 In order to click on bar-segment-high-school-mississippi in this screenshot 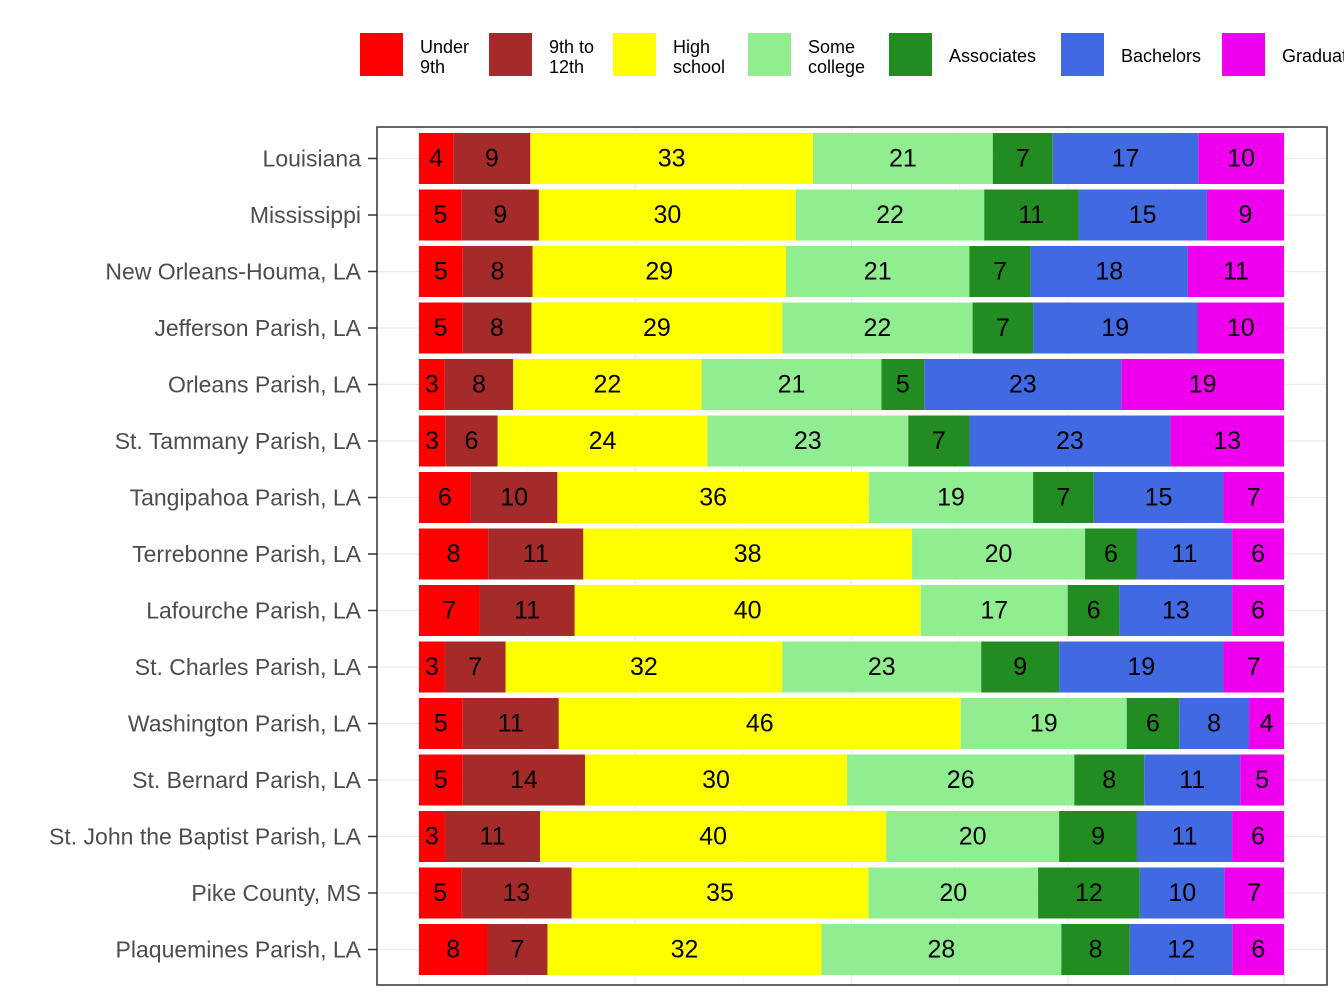, I will do `click(667, 215)`.